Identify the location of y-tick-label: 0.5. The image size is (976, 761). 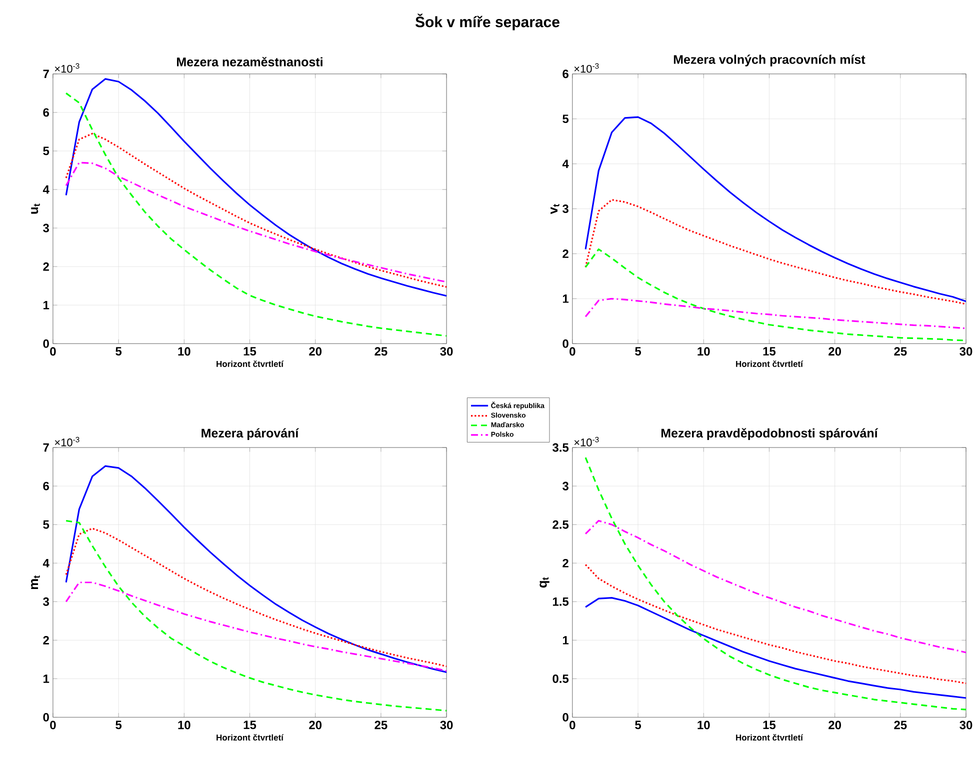
(560, 678).